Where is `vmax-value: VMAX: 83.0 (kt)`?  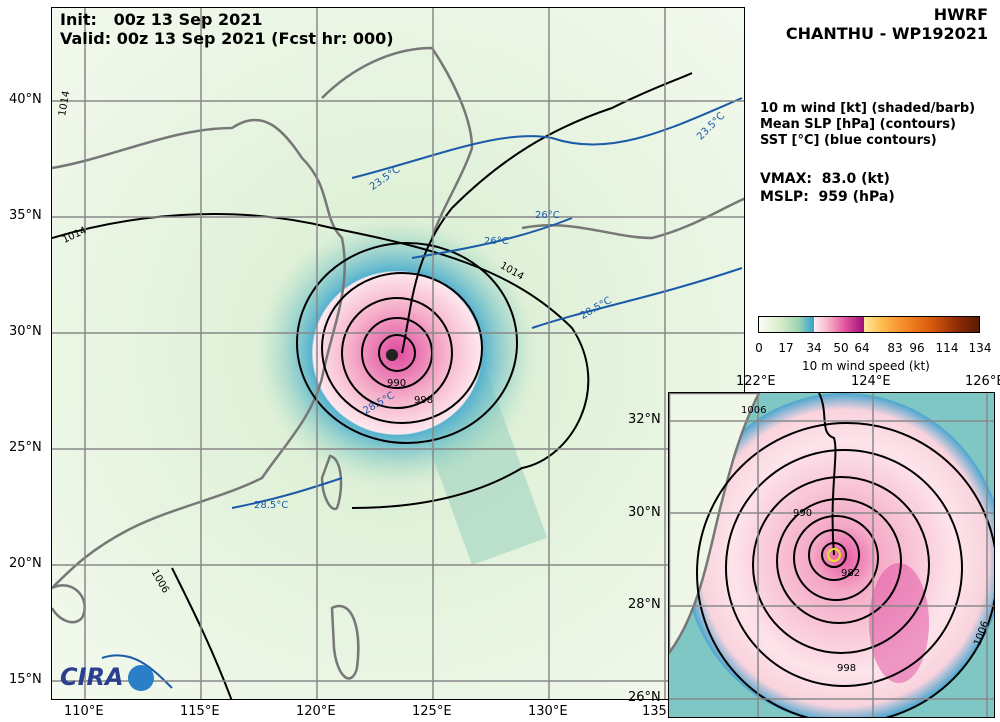
vmax-value: VMAX: 83.0 (kt) is located at coordinates (825, 179).